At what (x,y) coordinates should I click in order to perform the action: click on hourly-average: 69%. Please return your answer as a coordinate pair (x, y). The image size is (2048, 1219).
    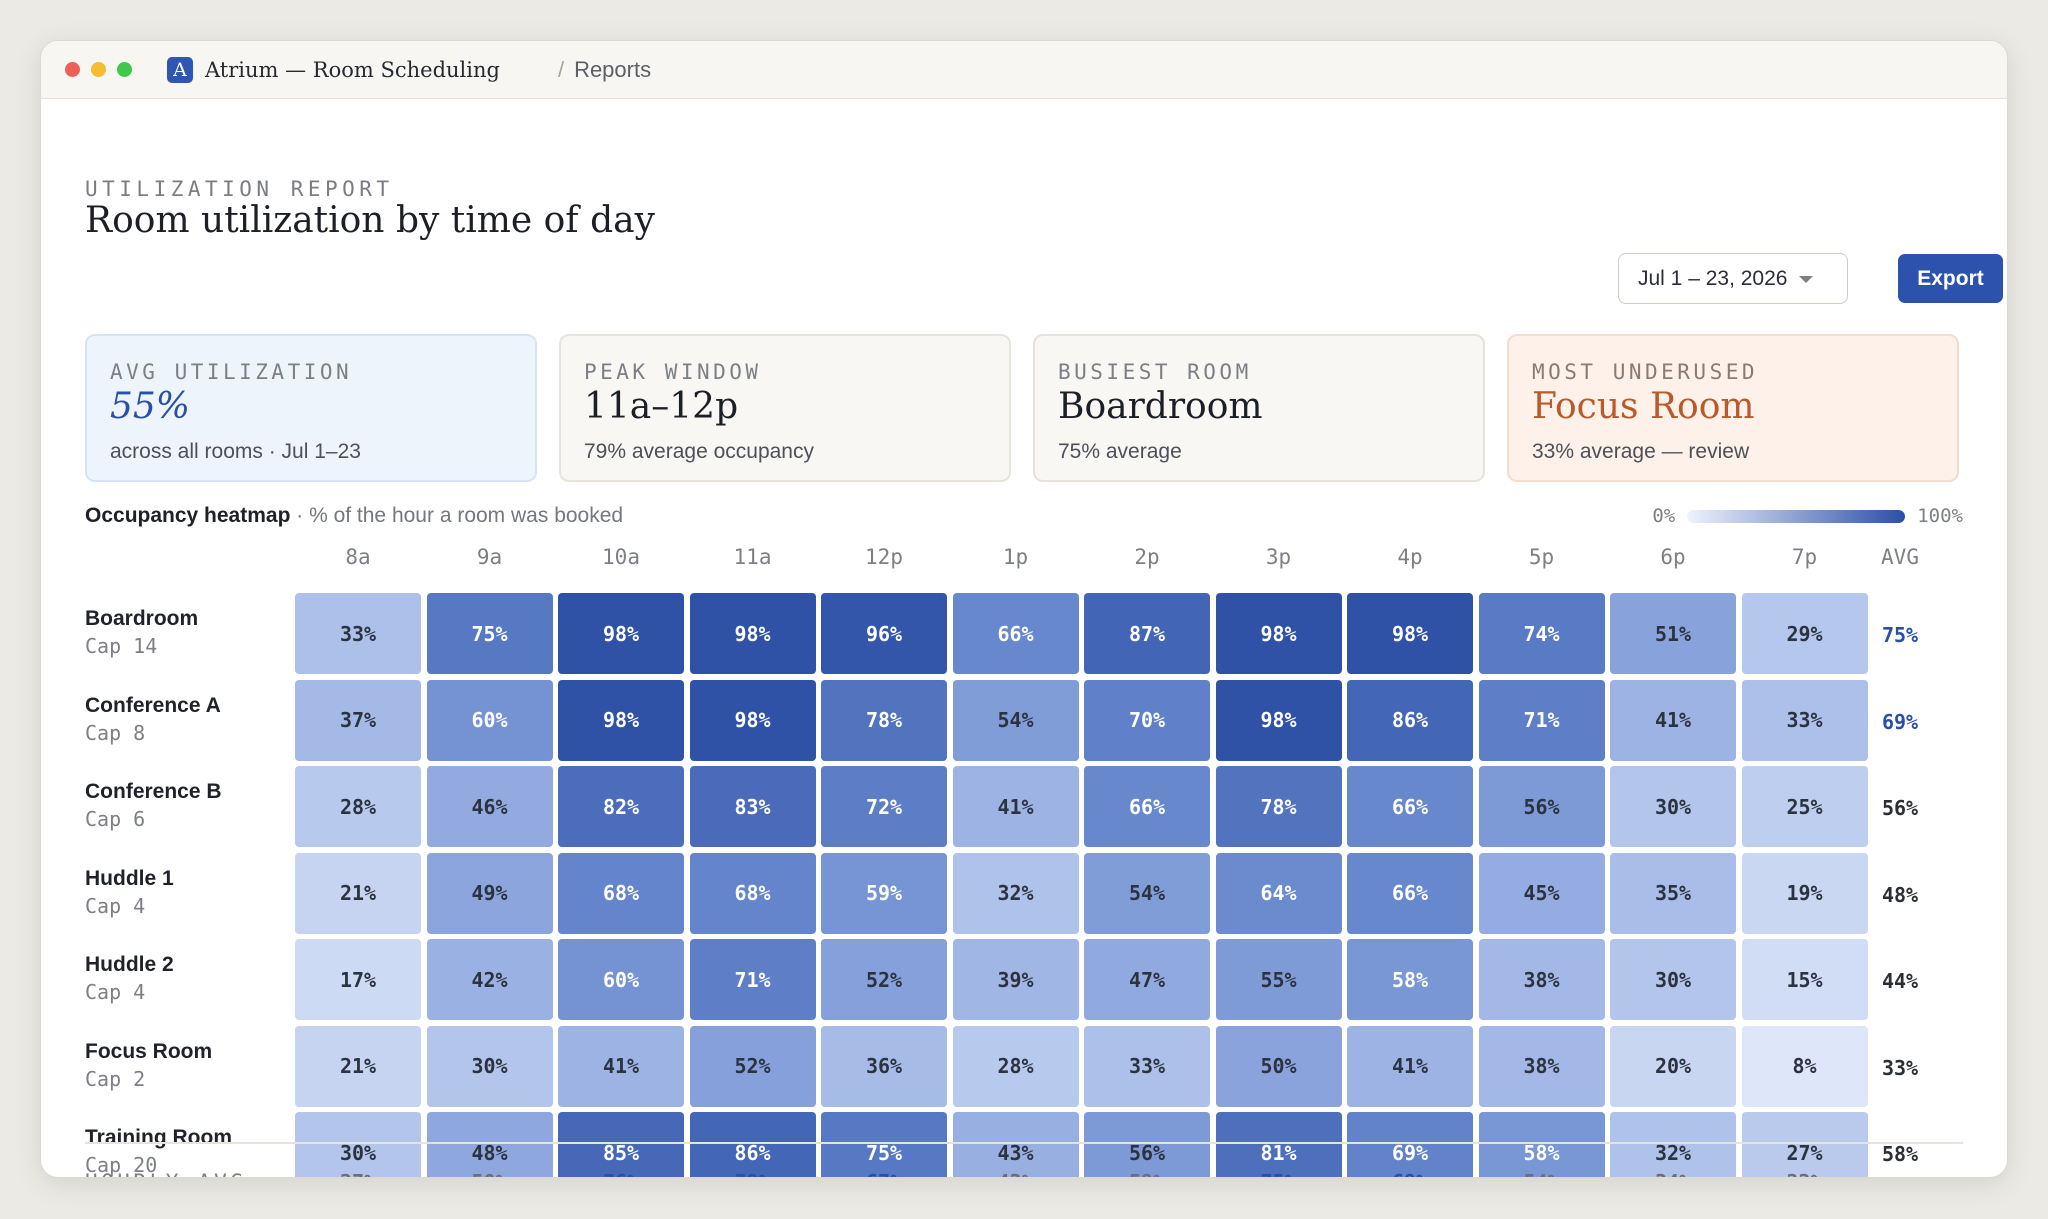
    Looking at the image, I should click on (1410, 1173).